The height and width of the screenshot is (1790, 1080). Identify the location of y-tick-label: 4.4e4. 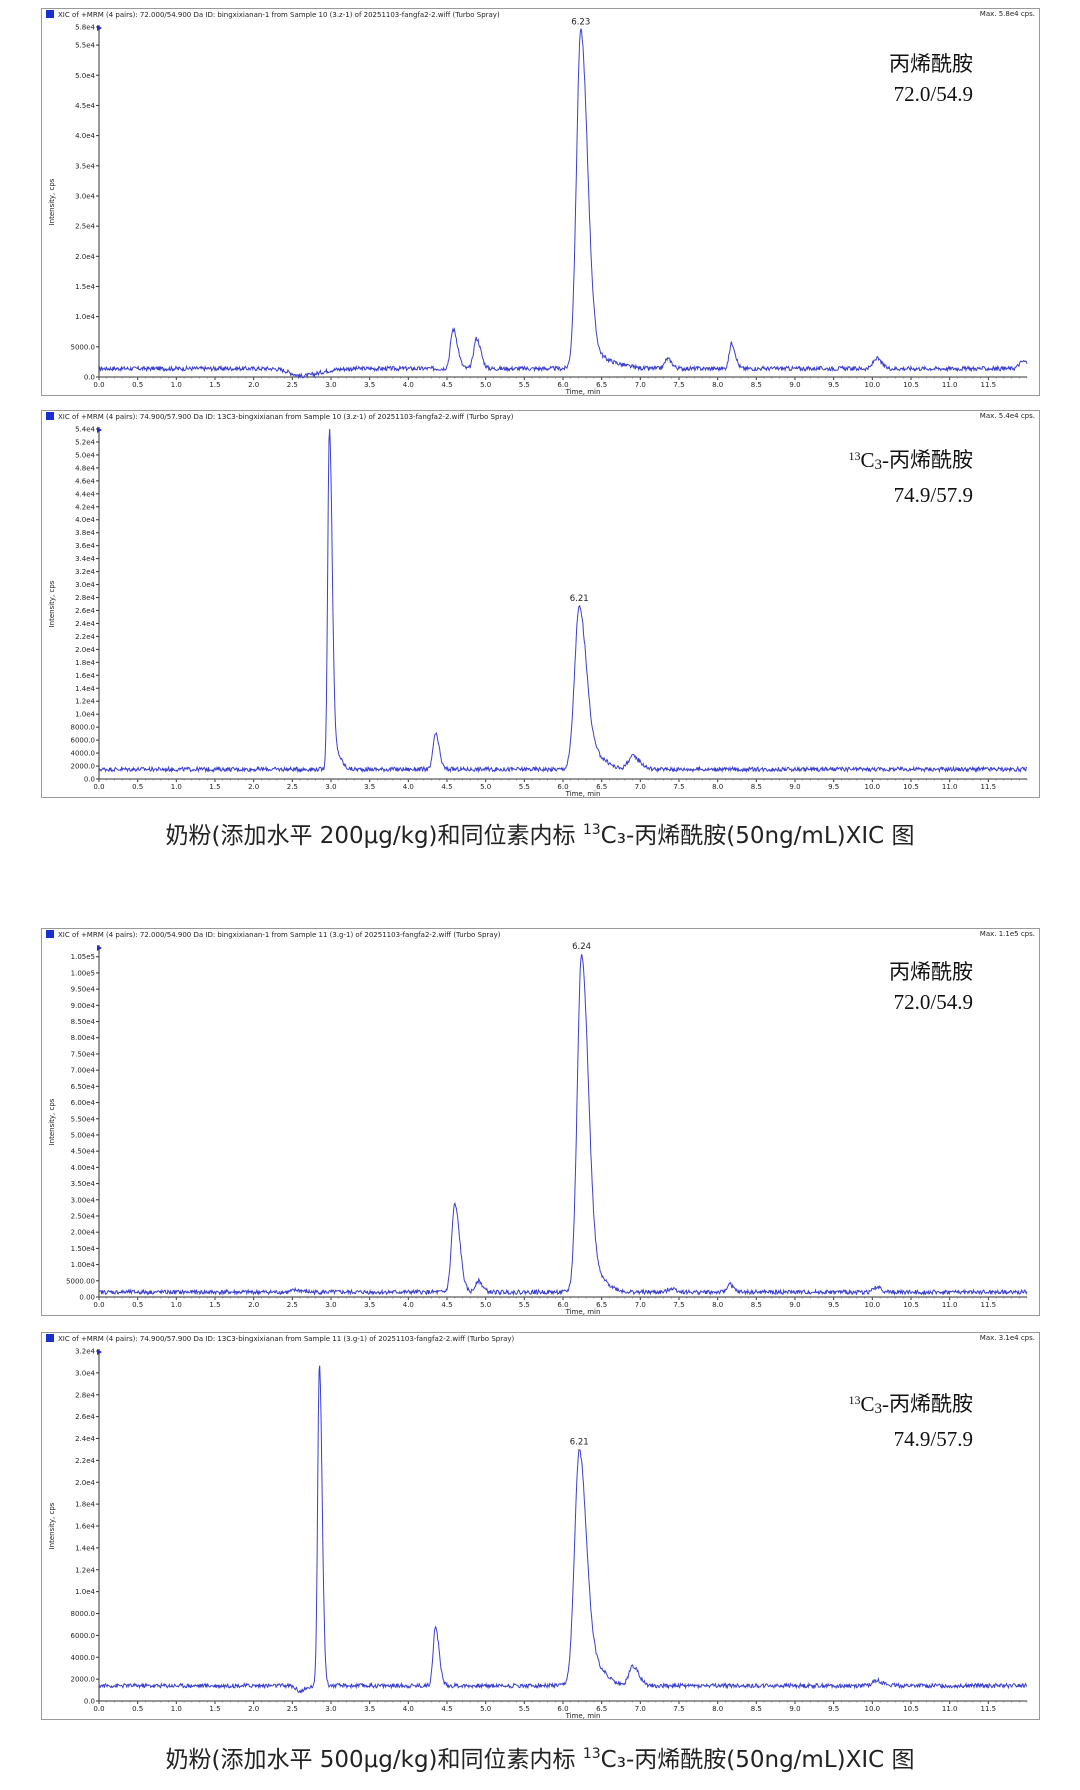
(85, 494).